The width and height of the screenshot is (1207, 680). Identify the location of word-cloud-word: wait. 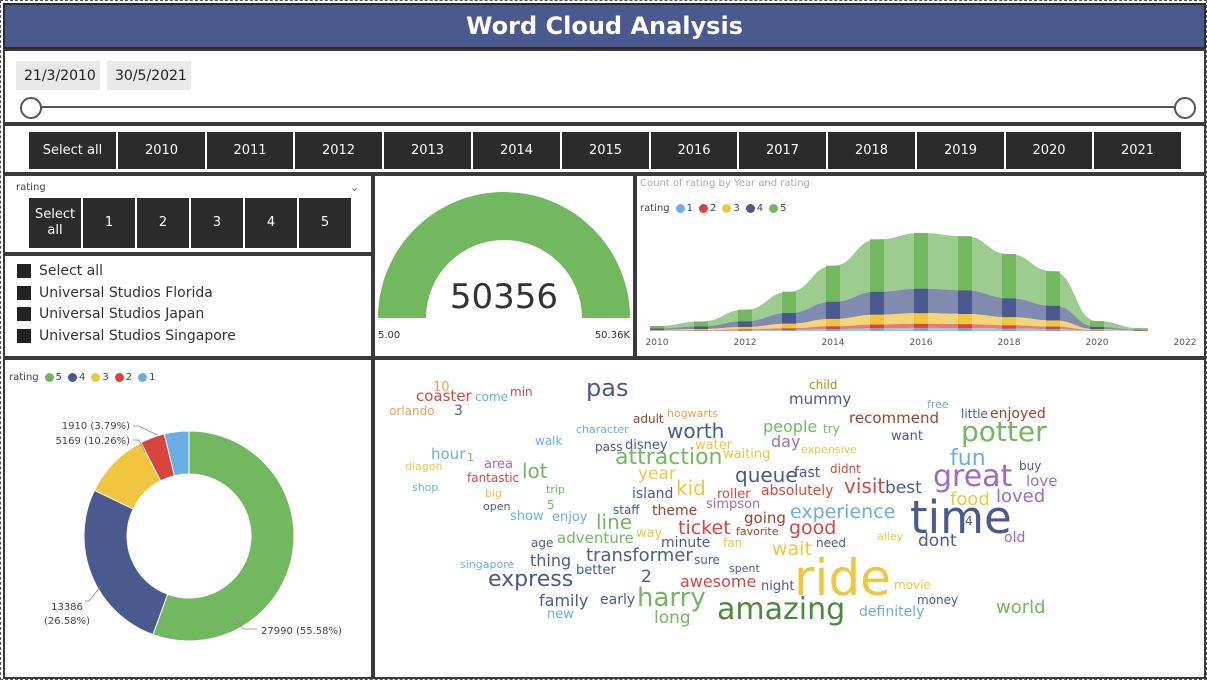
(792, 549).